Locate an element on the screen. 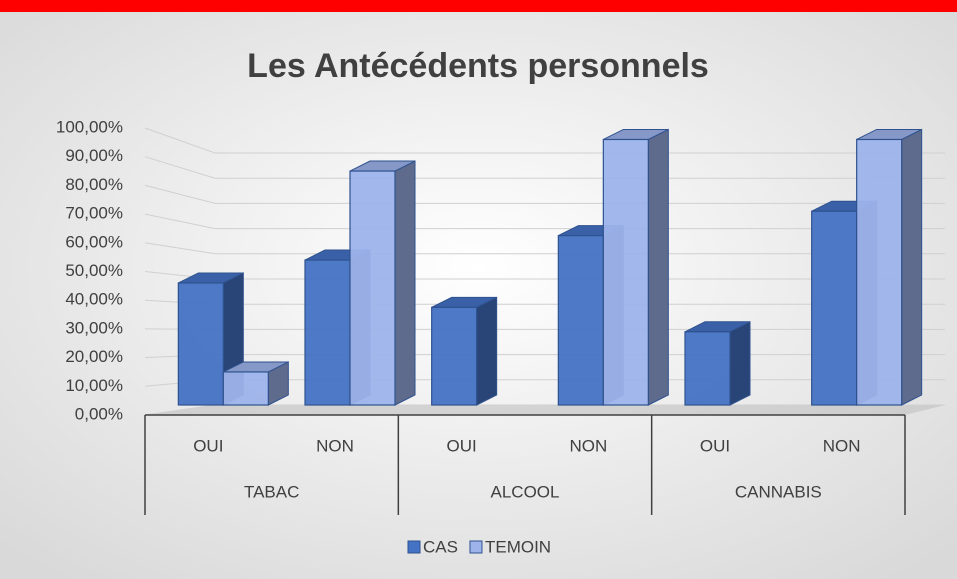 This screenshot has width=957, height=579. y-tick-label: 30,00% is located at coordinates (94, 327).